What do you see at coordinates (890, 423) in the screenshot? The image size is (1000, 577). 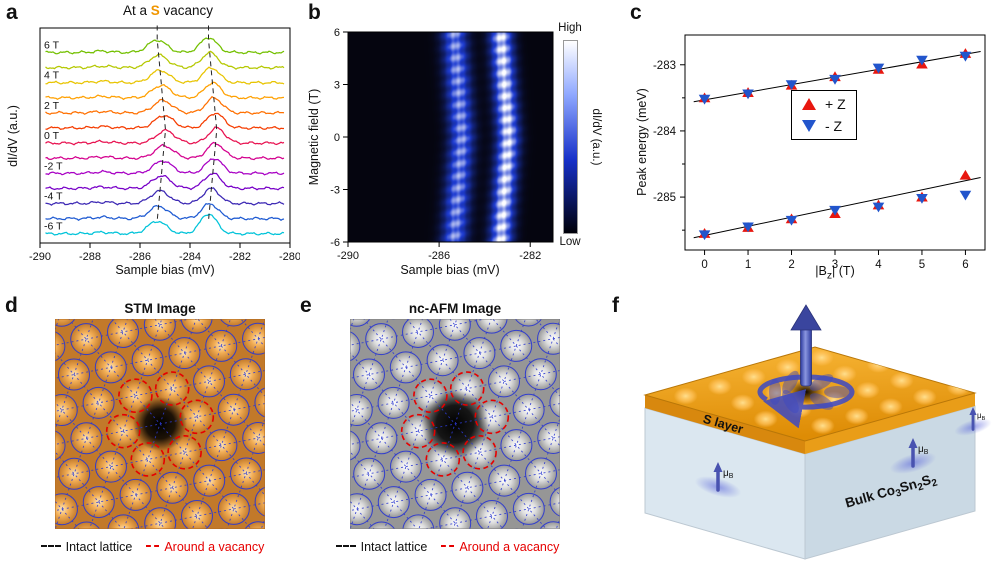 I see `s-layer-right-edge` at bounding box center [890, 423].